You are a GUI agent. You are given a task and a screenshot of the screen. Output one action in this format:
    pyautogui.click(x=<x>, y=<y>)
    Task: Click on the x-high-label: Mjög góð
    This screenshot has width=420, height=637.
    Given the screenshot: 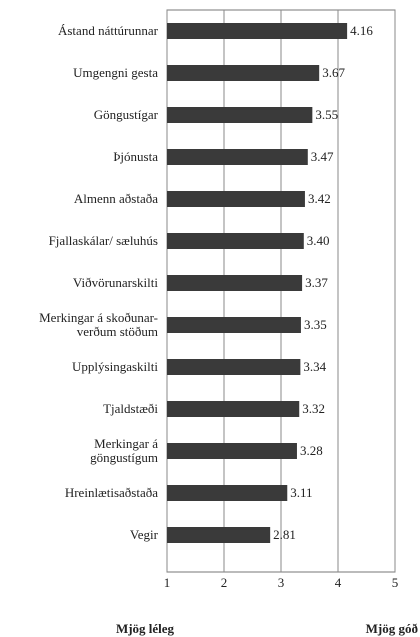 What is the action you would take?
    pyautogui.click(x=392, y=628)
    